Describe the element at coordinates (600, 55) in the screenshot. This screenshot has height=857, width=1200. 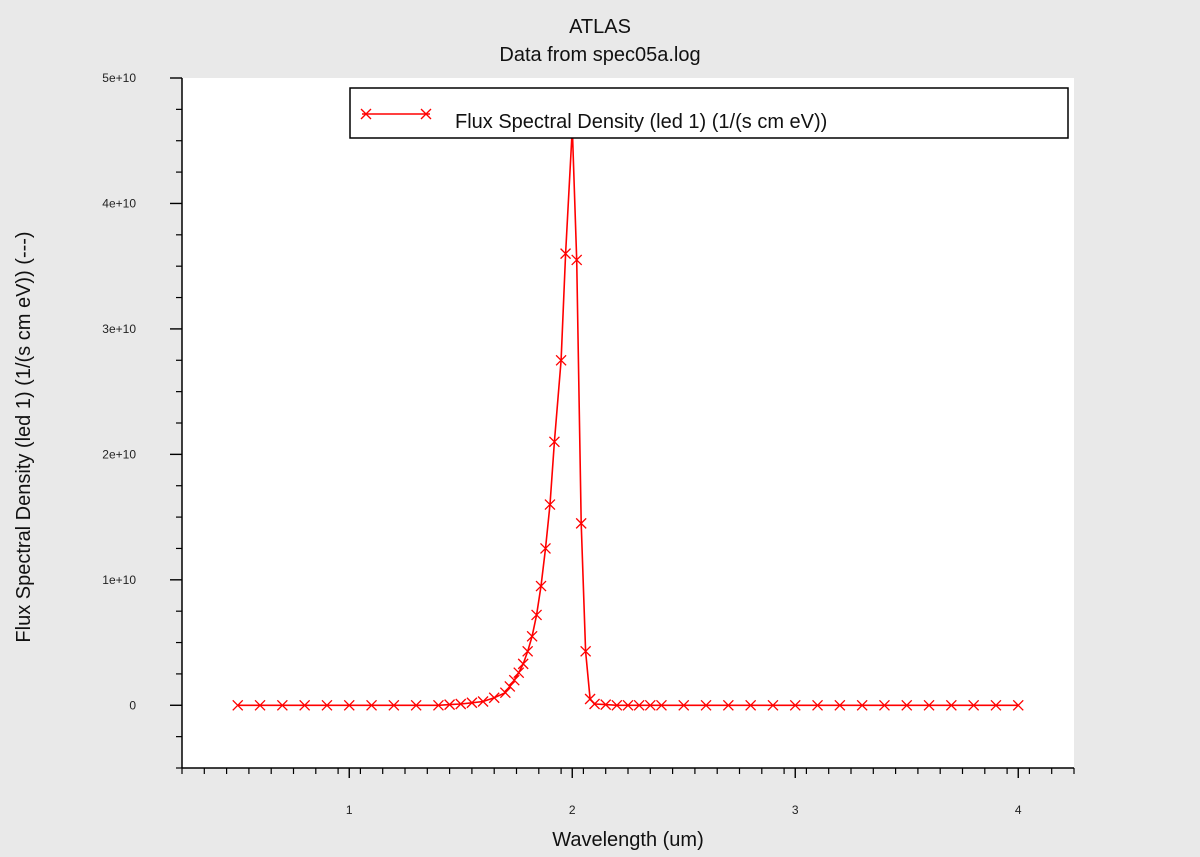
I see `chart-subtitle: Data from spec05a.log` at that location.